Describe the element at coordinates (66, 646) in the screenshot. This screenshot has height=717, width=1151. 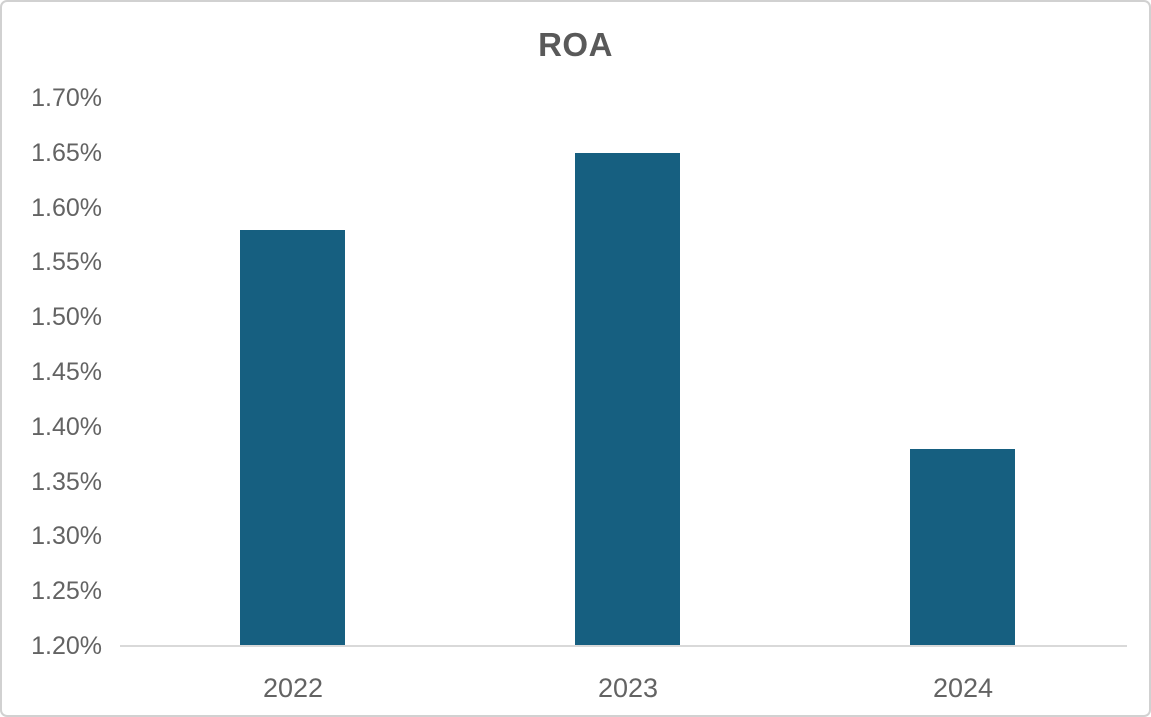
I see `y-axis-tick-label: 1.20%` at that location.